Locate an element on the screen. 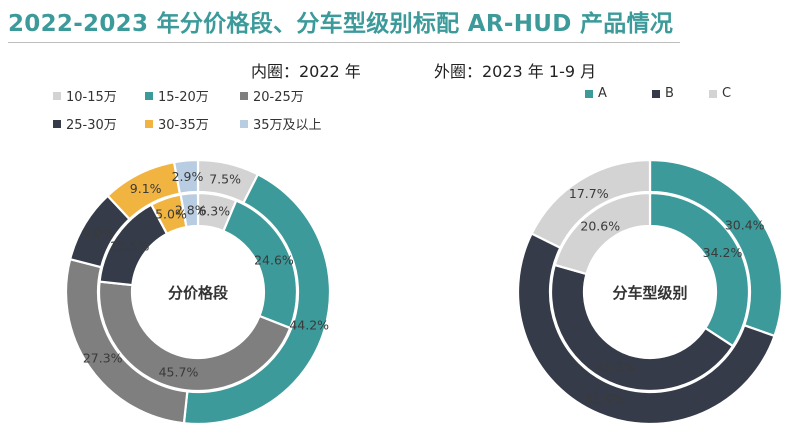  legend-label: 25-30万 is located at coordinates (91, 125).